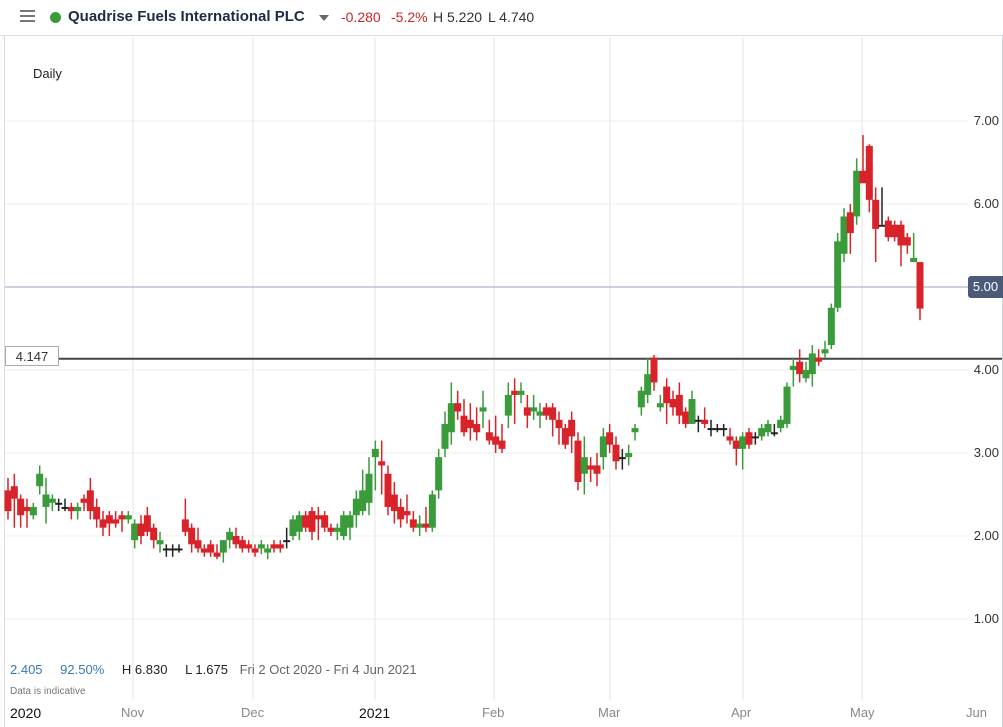 The height and width of the screenshot is (727, 1003). I want to click on interval-label: Daily, so click(47, 73).